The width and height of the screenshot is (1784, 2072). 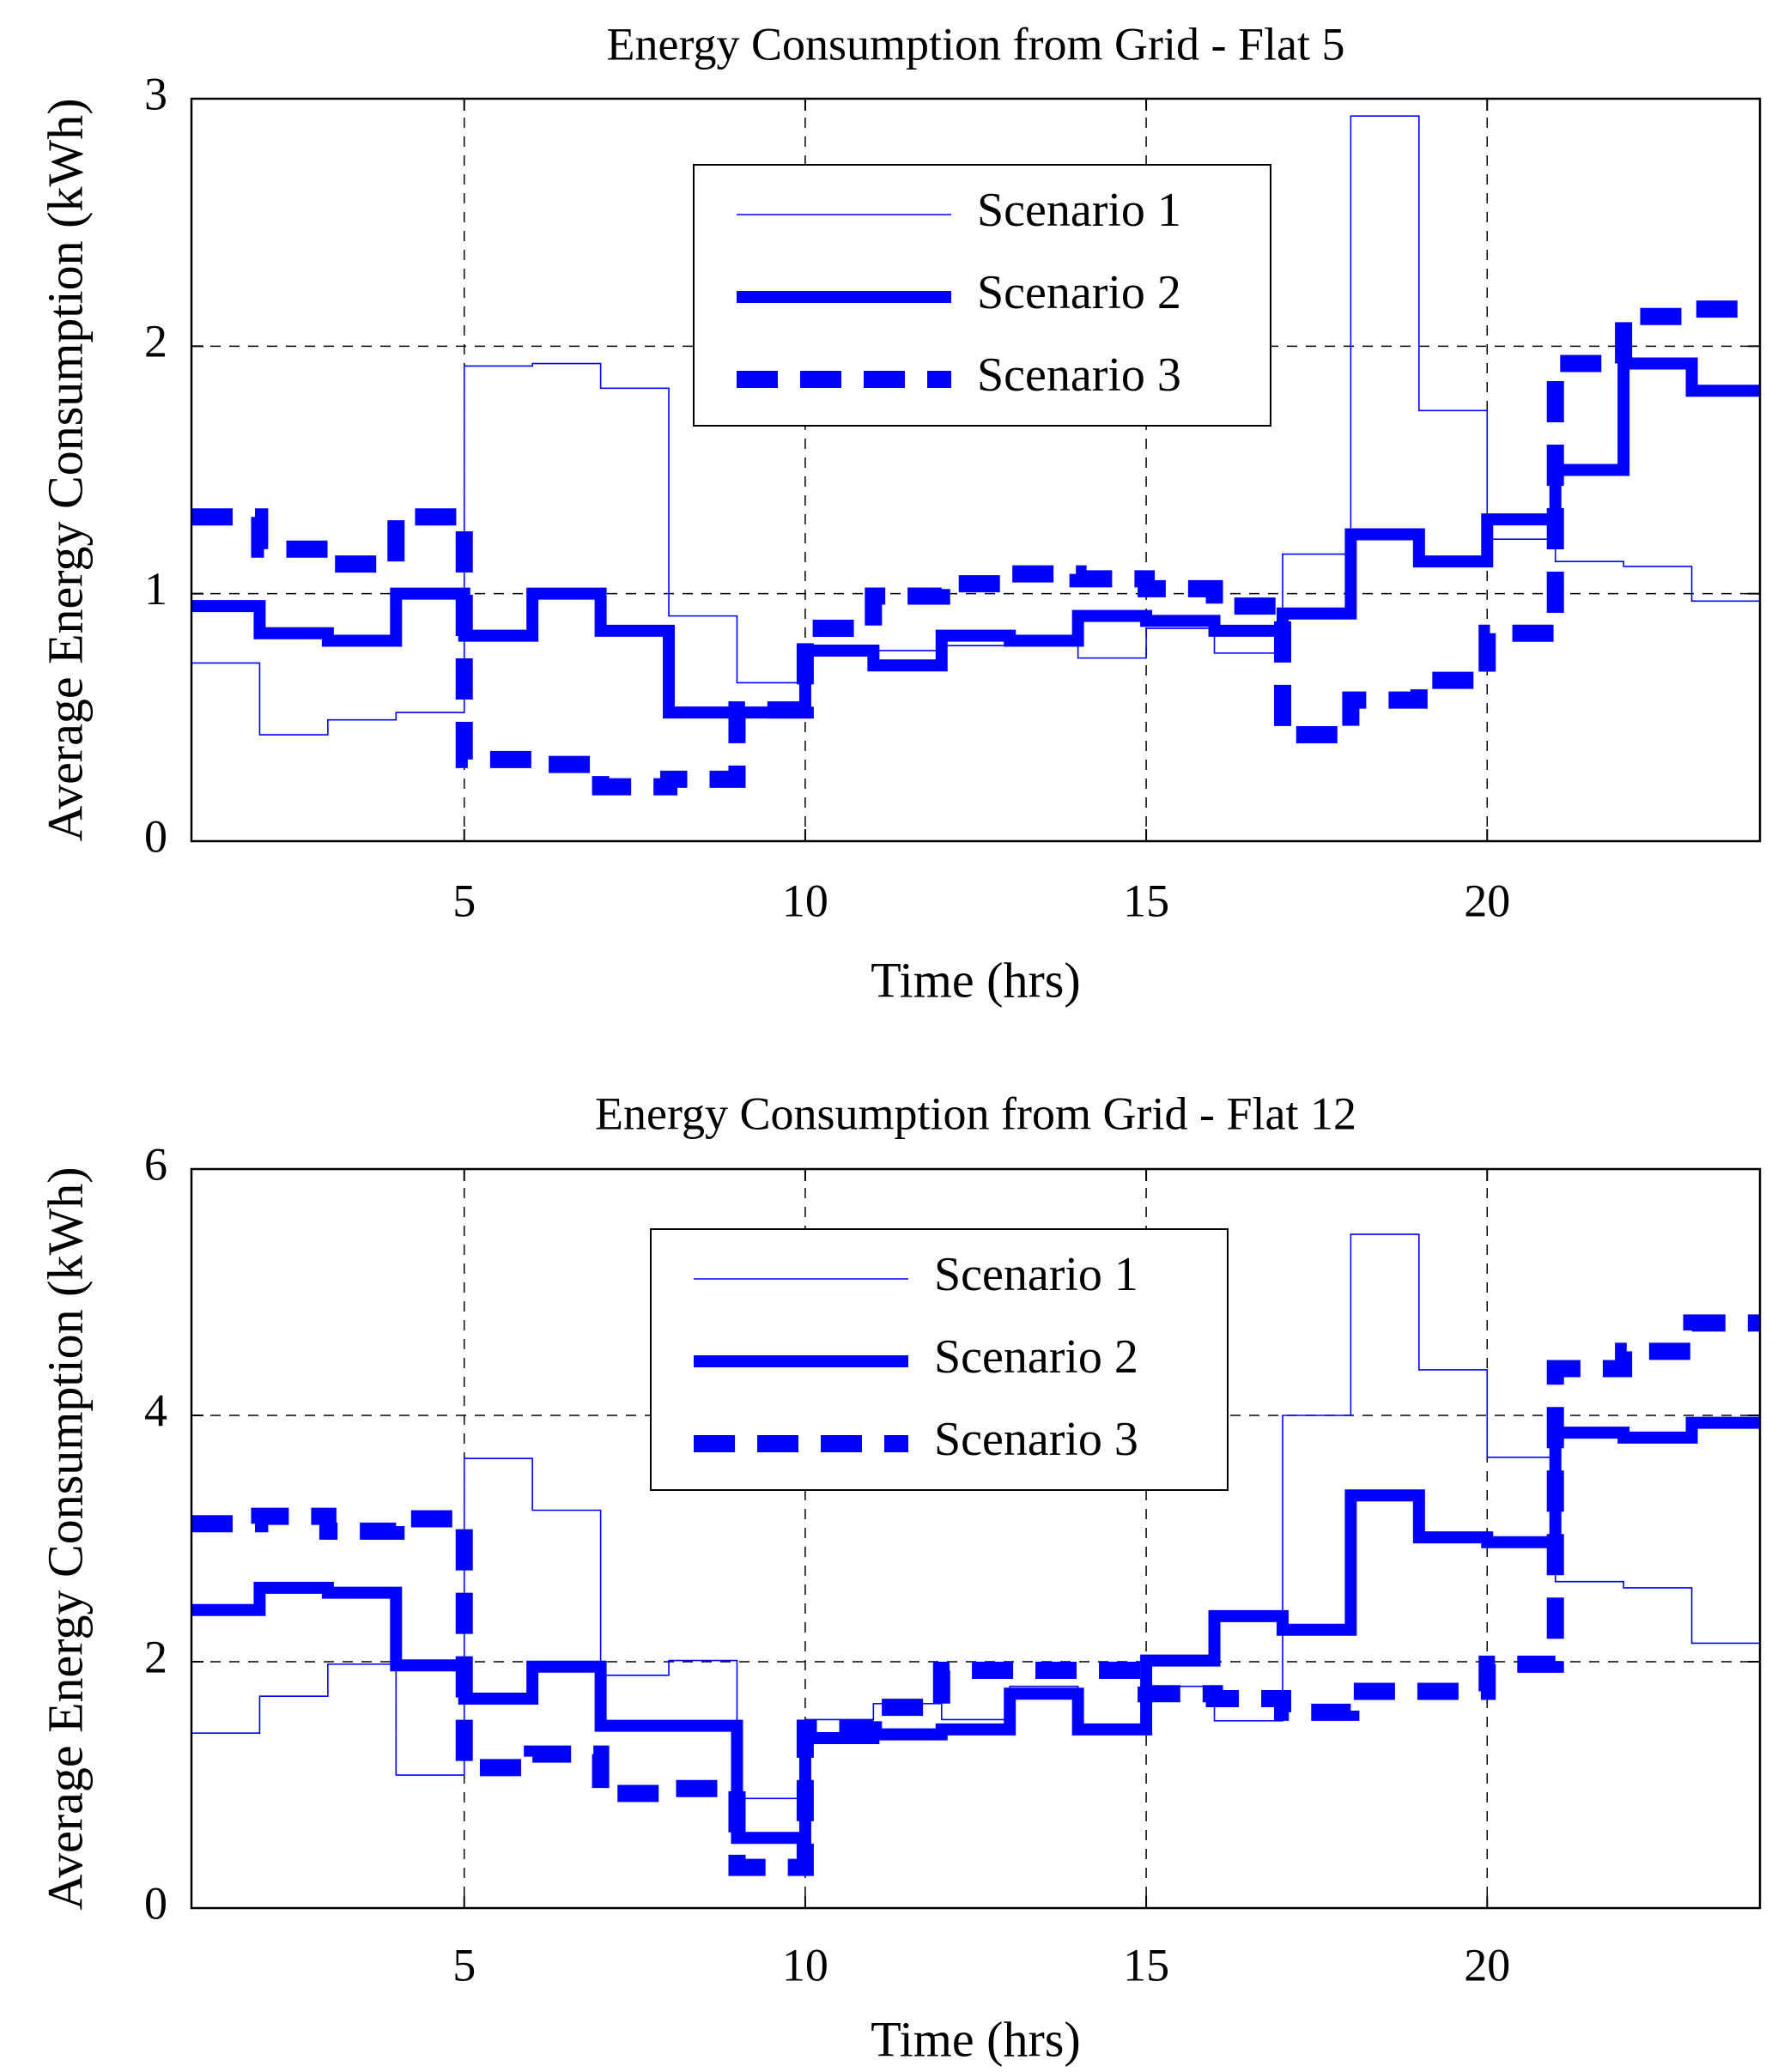 What do you see at coordinates (976, 44) in the screenshot?
I see `chart-title: Energy Consumption from Grid - Flat 5` at bounding box center [976, 44].